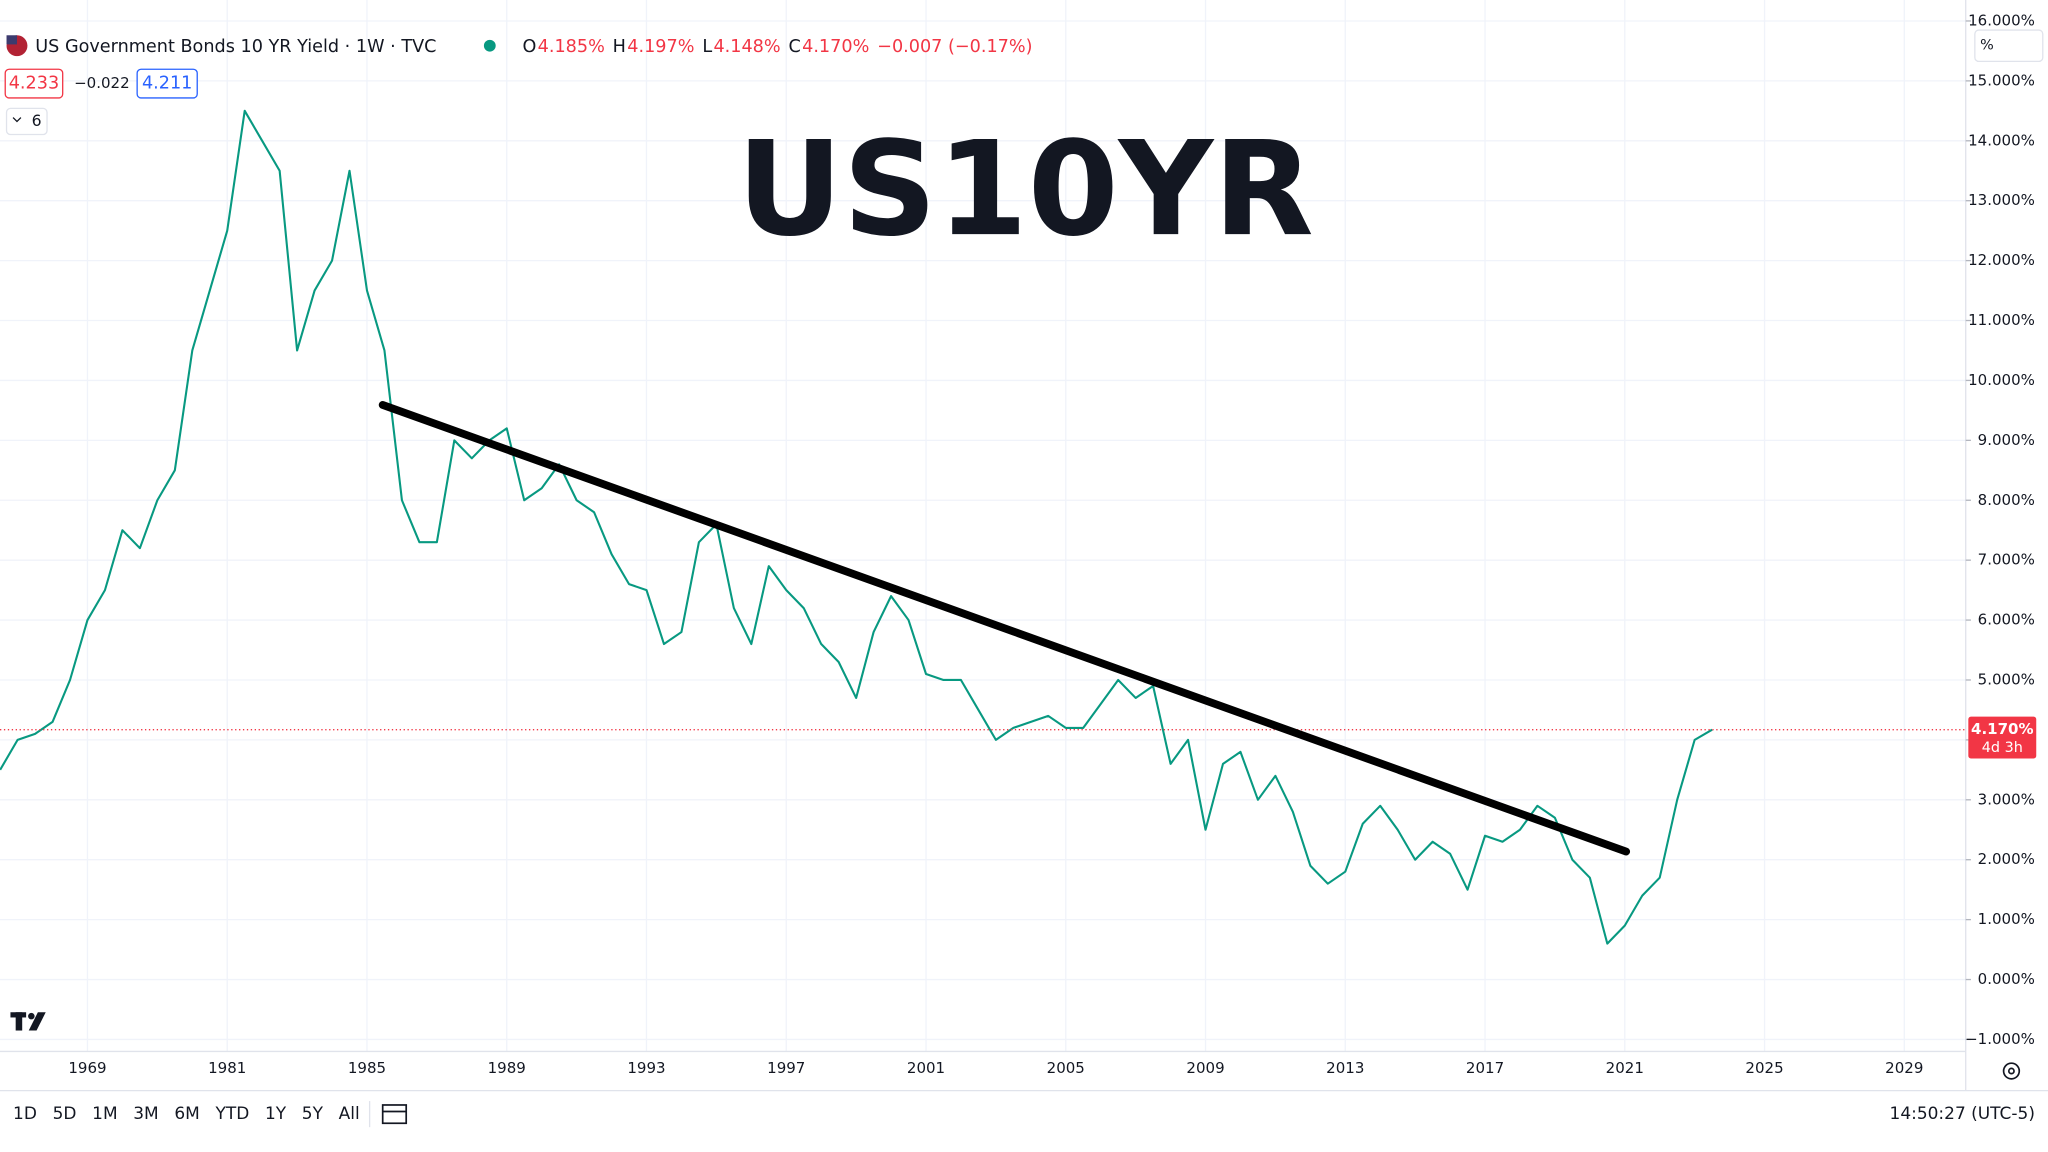  I want to click on y-tick-label: 3.000%, so click(2006, 799).